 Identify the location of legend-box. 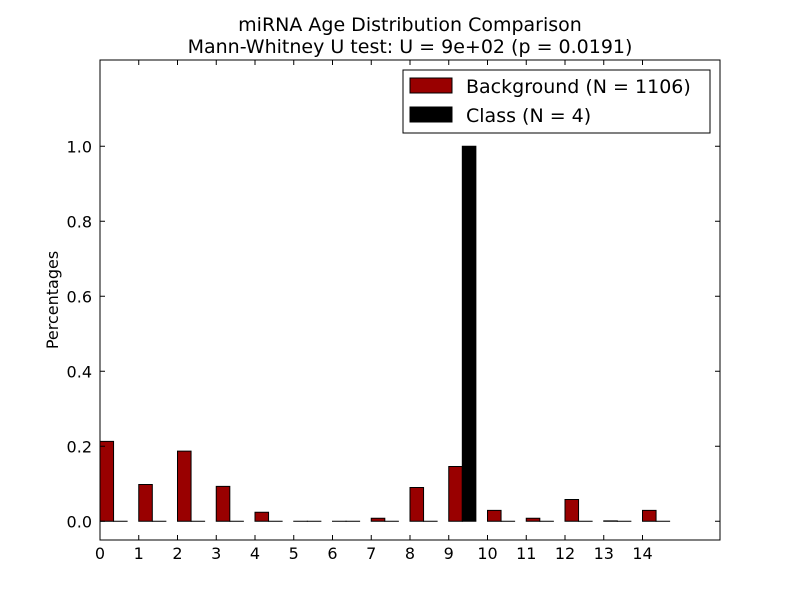
(556, 101).